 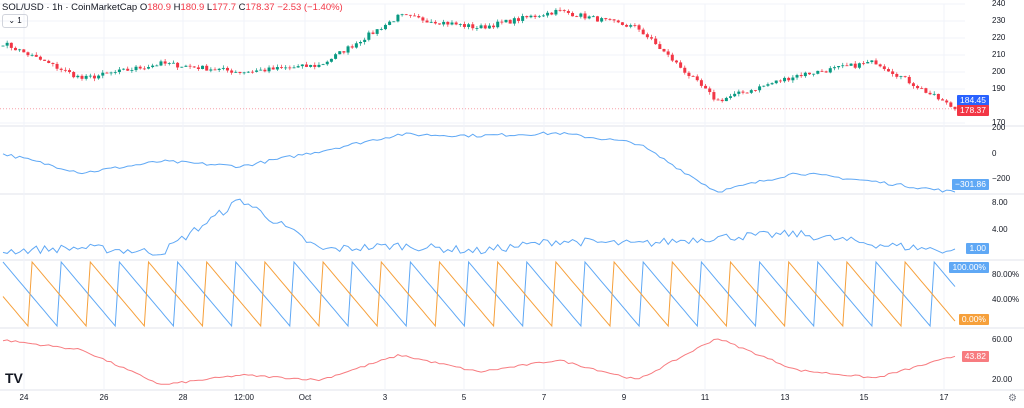 I want to click on price-change: −2.53 (−1.40%), so click(x=310, y=7).